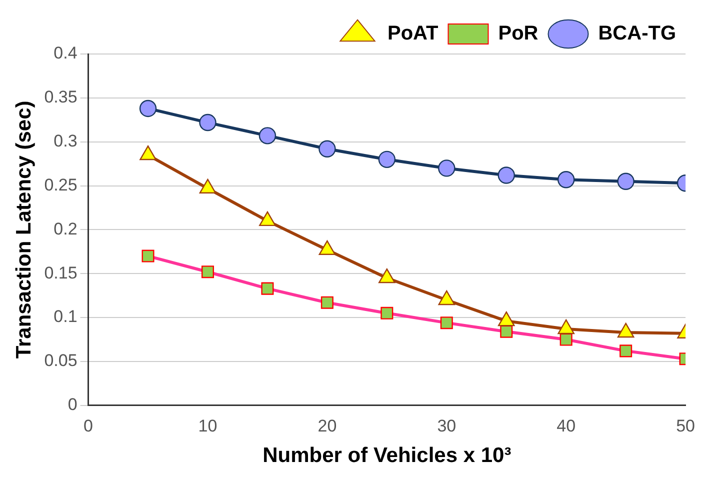 This screenshot has width=706, height=481. What do you see at coordinates (327, 426) in the screenshot?
I see `x-tick-label: 20` at bounding box center [327, 426].